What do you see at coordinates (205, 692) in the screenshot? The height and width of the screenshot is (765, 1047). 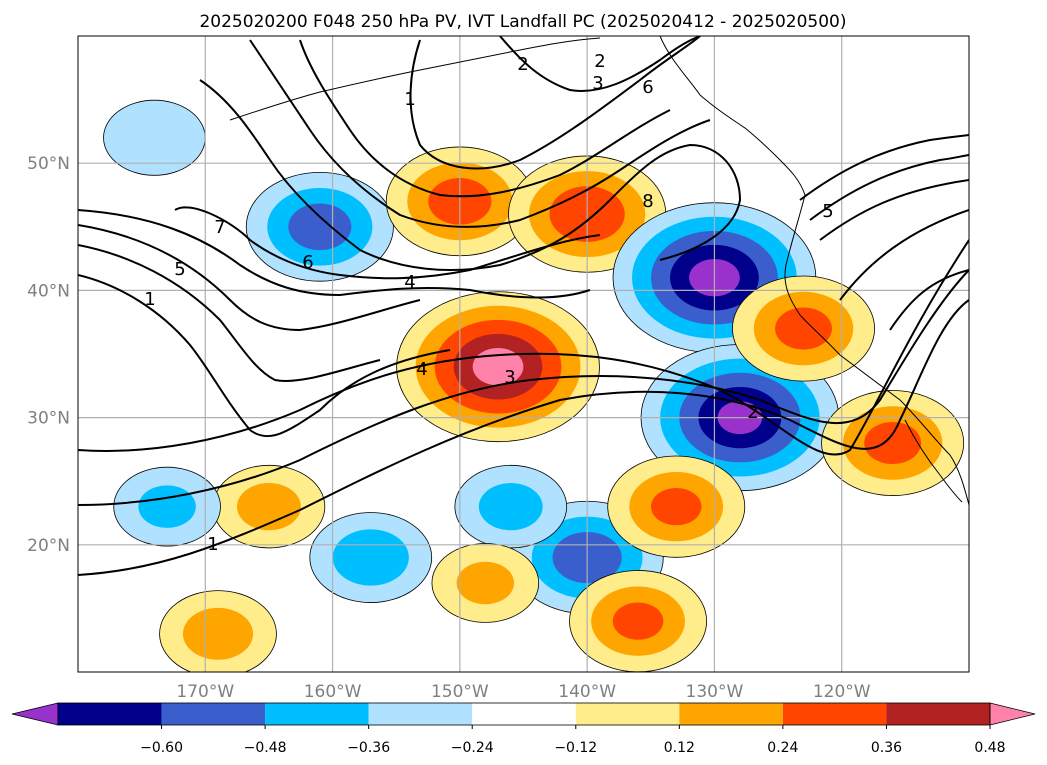 I see `x-tick-label: 170°W` at bounding box center [205, 692].